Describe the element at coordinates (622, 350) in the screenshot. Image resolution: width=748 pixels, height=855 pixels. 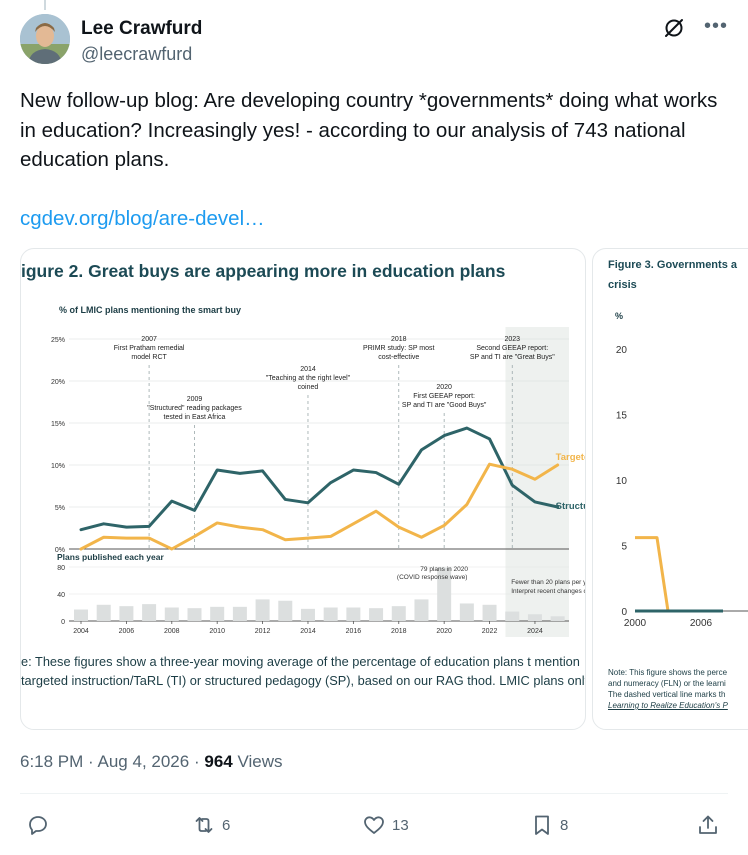
I see `y-tick-label-2: 20` at that location.